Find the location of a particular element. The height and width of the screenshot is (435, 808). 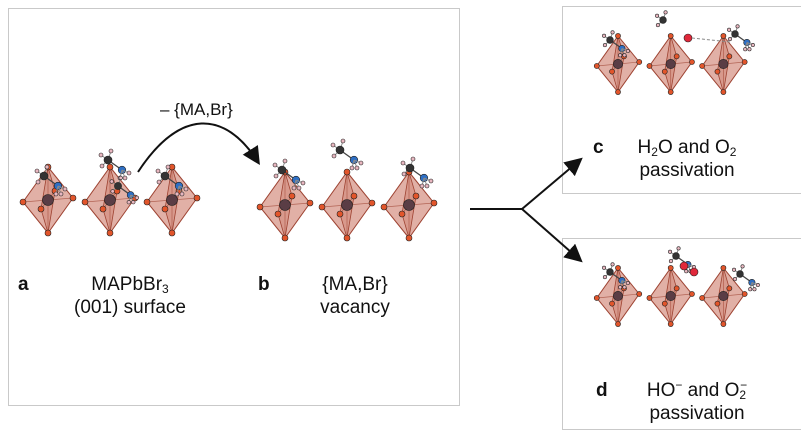

label-d-ho: HO is located at coordinates (661, 390).